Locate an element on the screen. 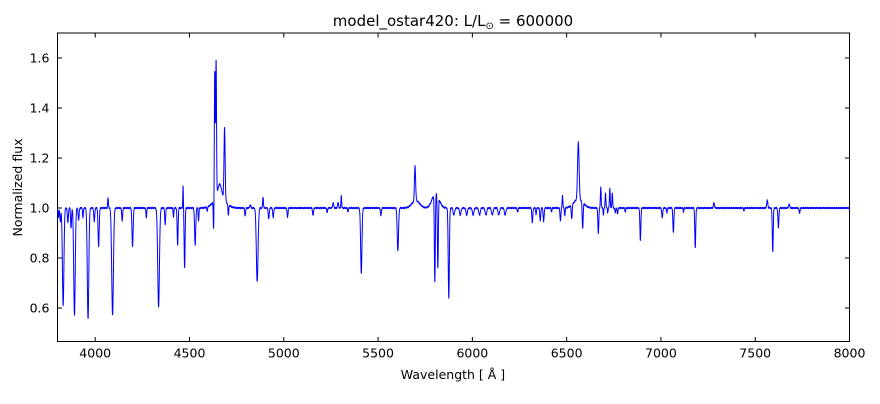 The image size is (880, 404). y-tick-label: 0.8 is located at coordinates (40, 257).